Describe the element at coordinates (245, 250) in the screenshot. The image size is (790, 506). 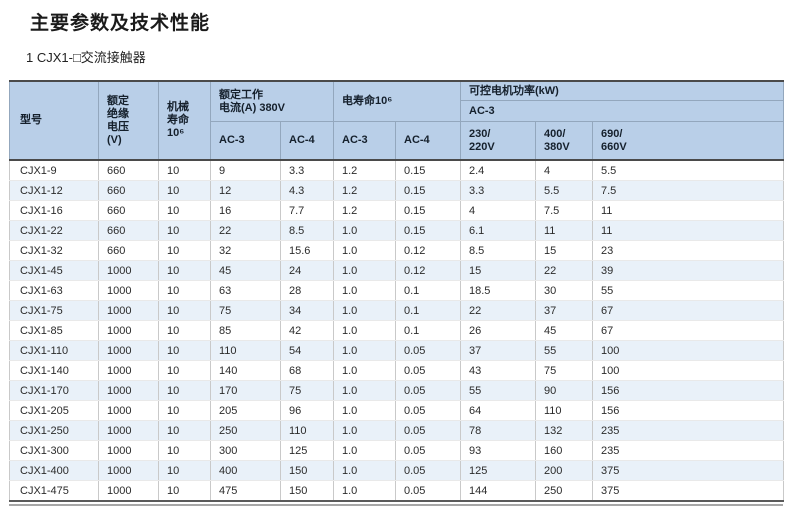
I see `table-cell: 32` at that location.